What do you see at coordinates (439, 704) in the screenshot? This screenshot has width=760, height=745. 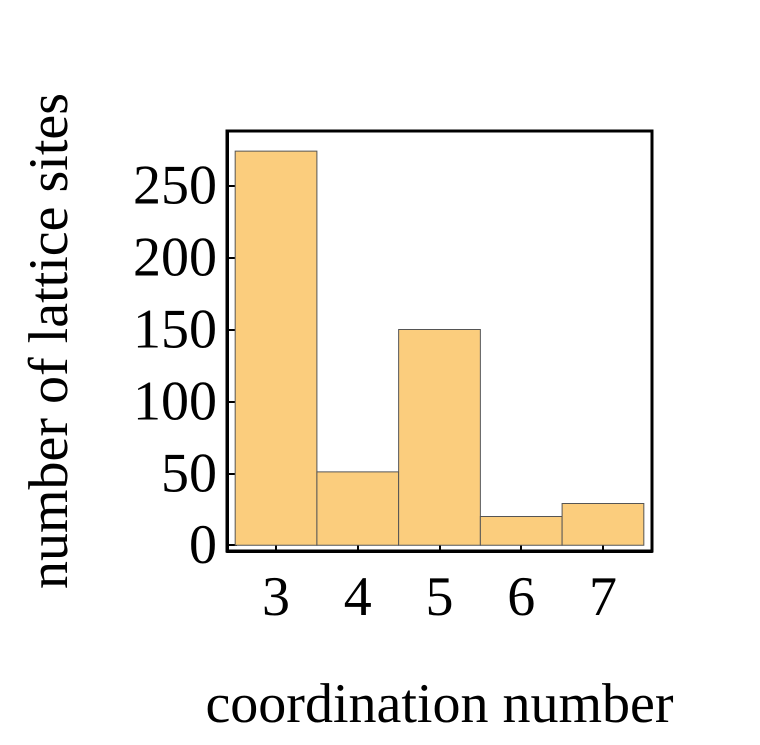 I see `x-axis-title: coordination number` at bounding box center [439, 704].